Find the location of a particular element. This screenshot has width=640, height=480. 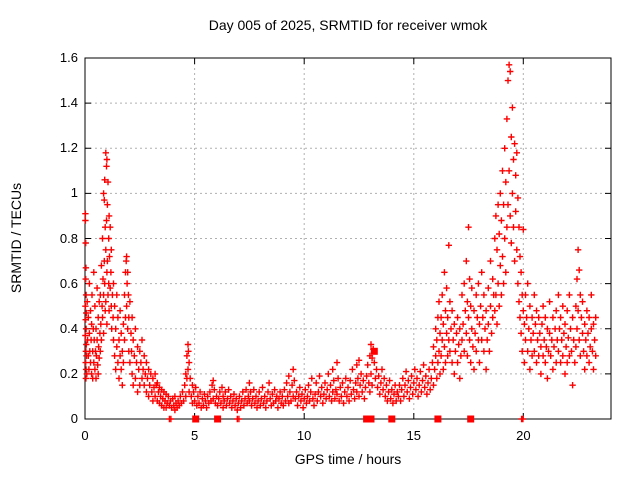

y-tick-label: 0.4 is located at coordinates (68, 328).